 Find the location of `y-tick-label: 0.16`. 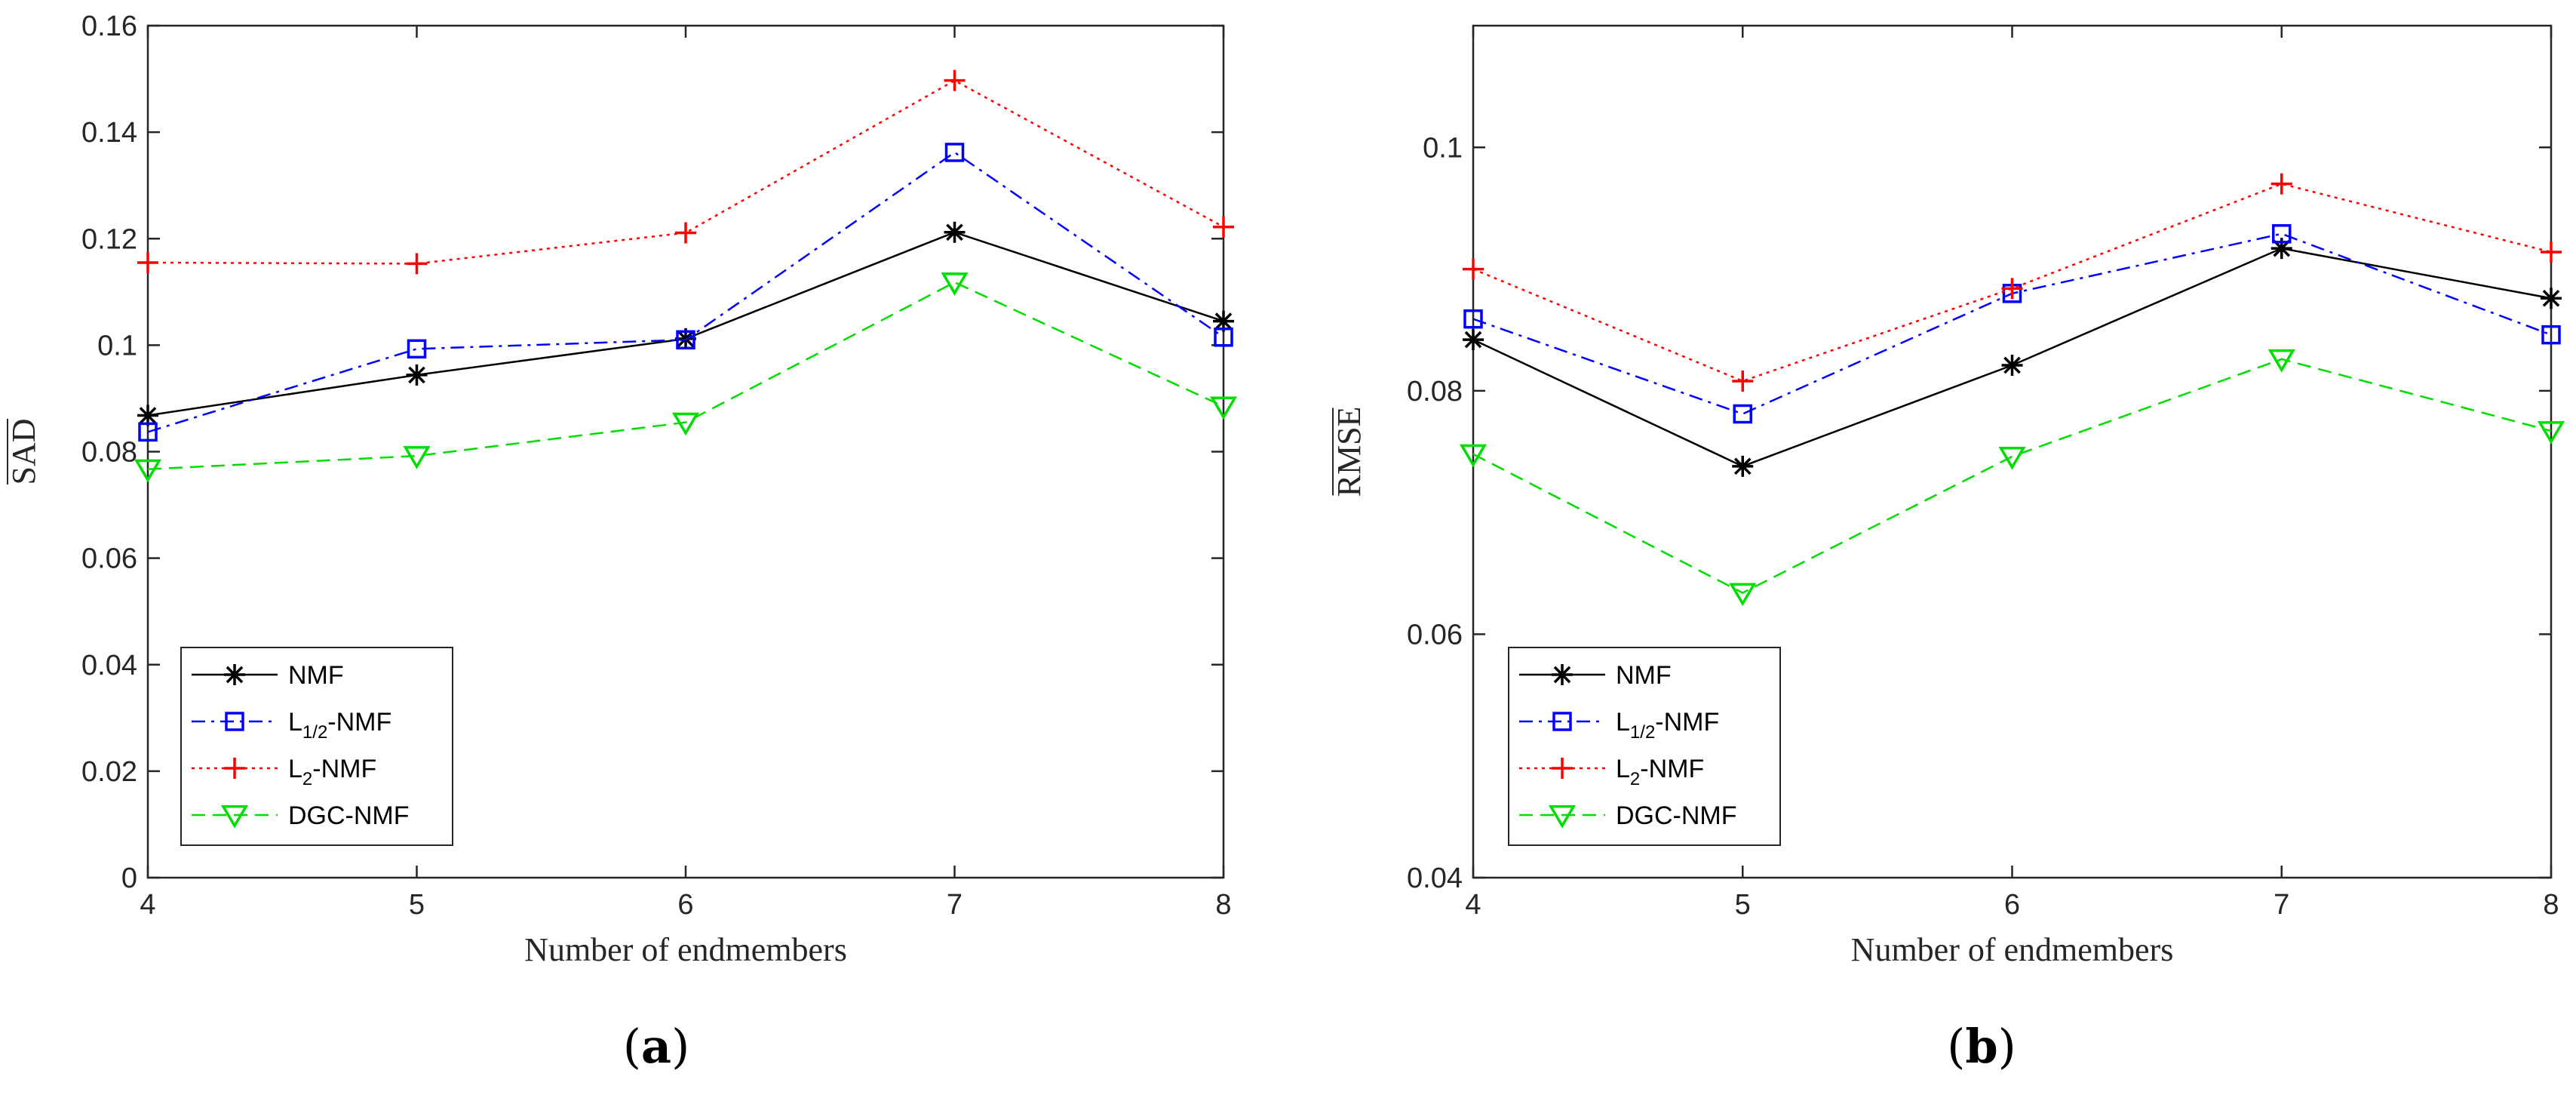

y-tick-label: 0.16 is located at coordinates (109, 27).